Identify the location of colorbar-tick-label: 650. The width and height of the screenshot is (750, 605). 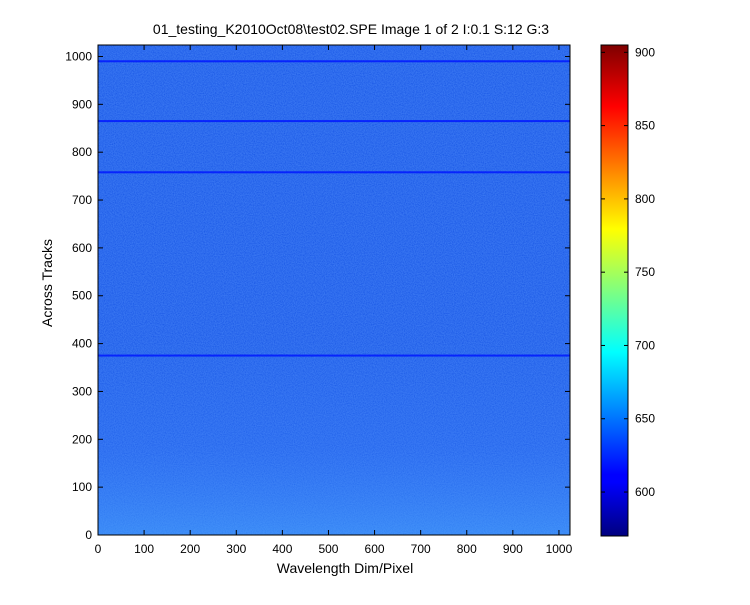
(645, 419).